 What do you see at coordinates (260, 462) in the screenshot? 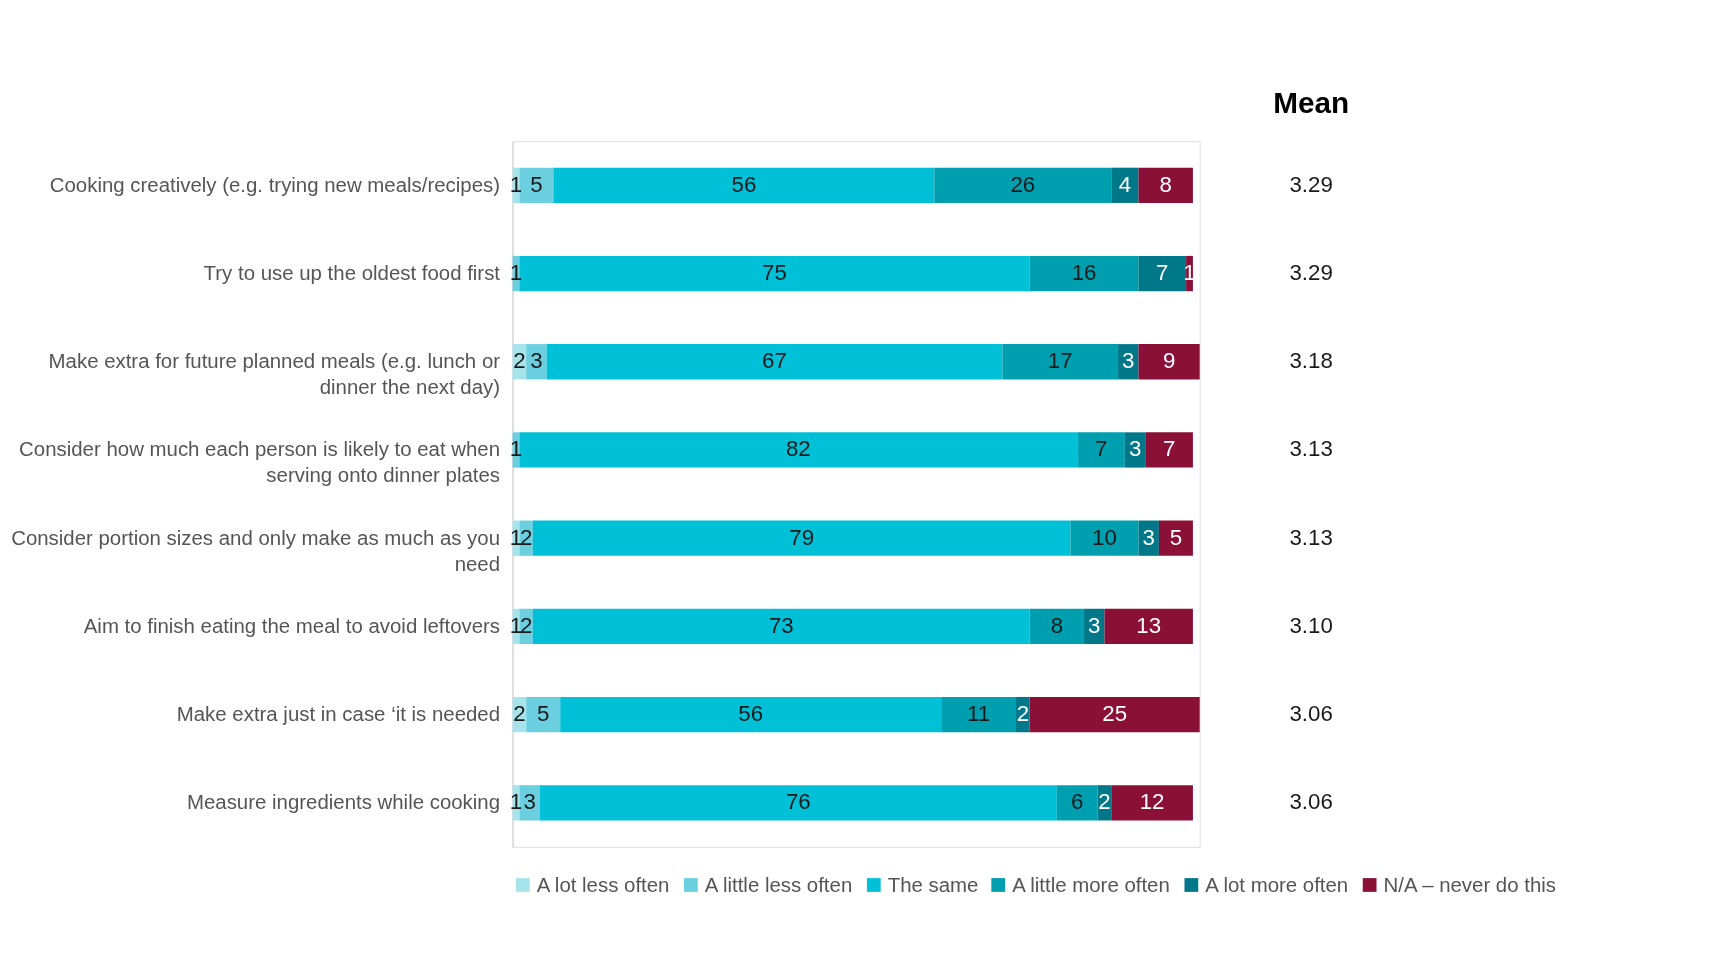
I see `y-tick-label: Consider how much each person is likely to eat when serving onto dinner plates` at bounding box center [260, 462].